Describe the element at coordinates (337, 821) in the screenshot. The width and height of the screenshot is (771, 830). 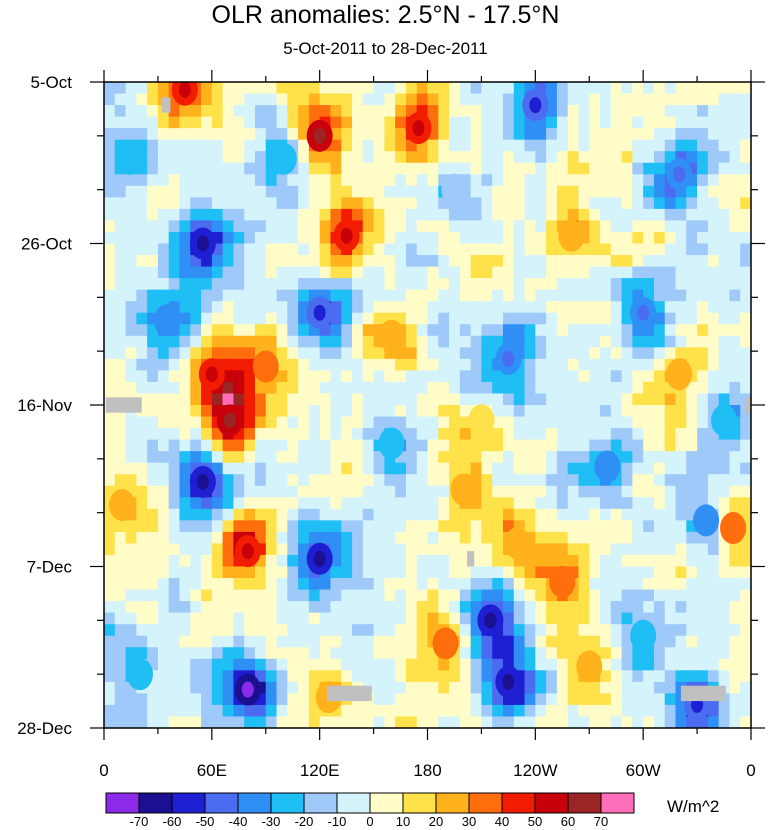
I see `colorbar-label: -10` at that location.